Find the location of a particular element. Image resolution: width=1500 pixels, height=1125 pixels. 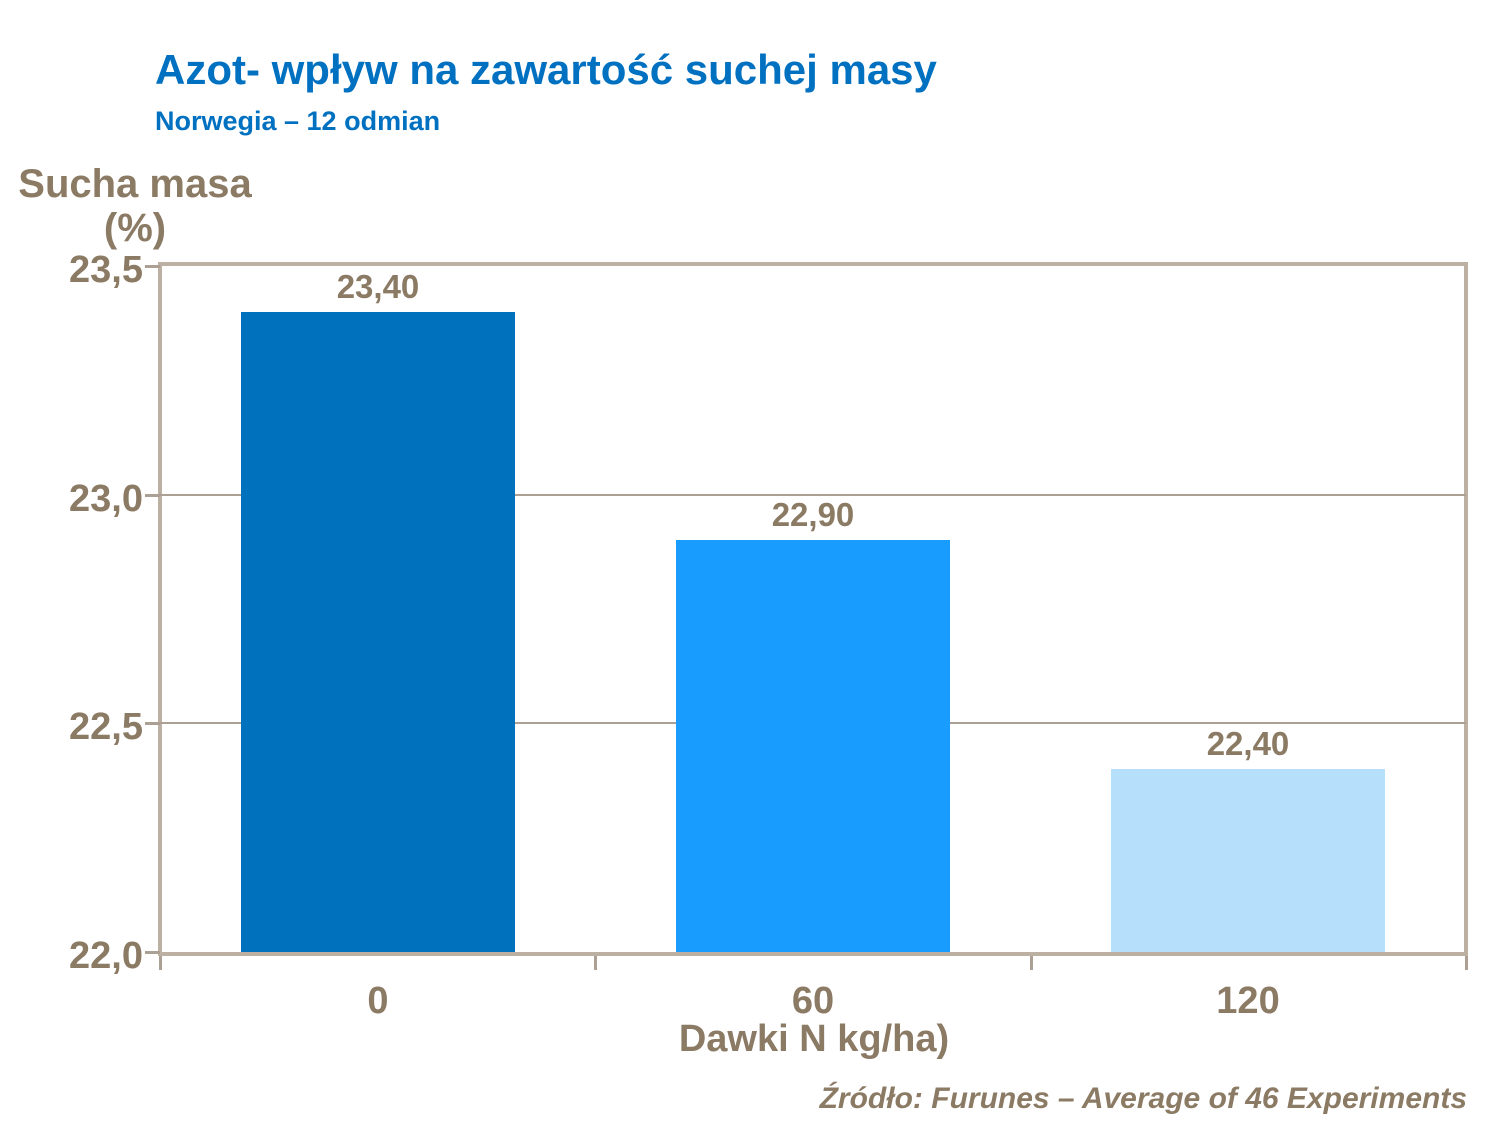

x-tick-label: 0 is located at coordinates (378, 1001).